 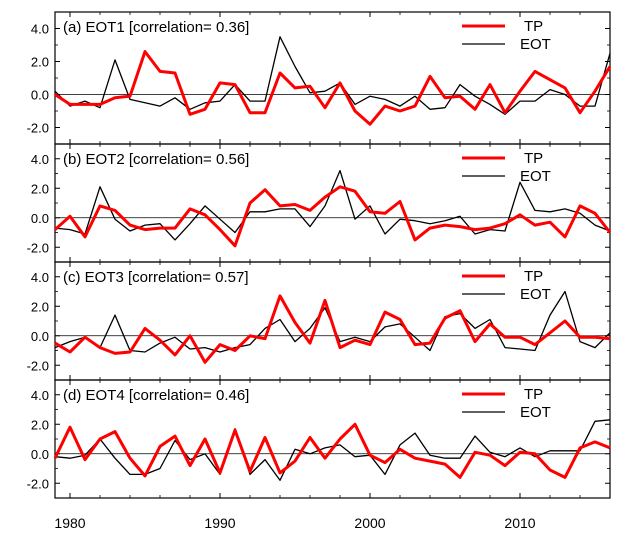 What do you see at coordinates (156, 395) in the screenshot?
I see `panel-title-4: (d) EOT4 [correlation= 0.46]` at bounding box center [156, 395].